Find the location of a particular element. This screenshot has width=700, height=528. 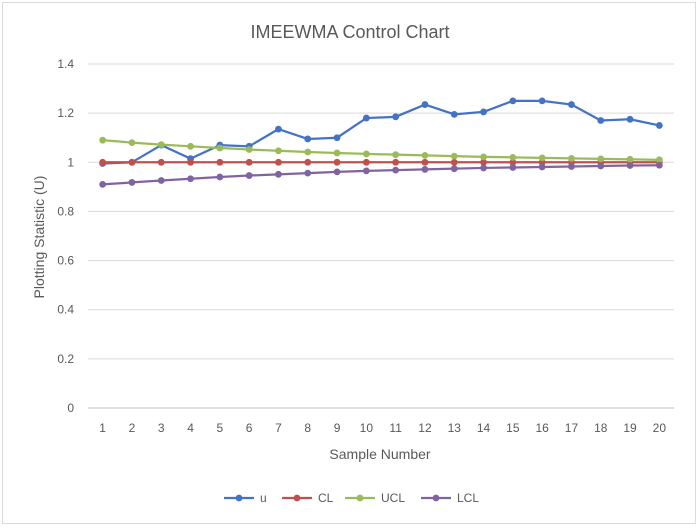

legend-item-cl: CL is located at coordinates (308, 498).